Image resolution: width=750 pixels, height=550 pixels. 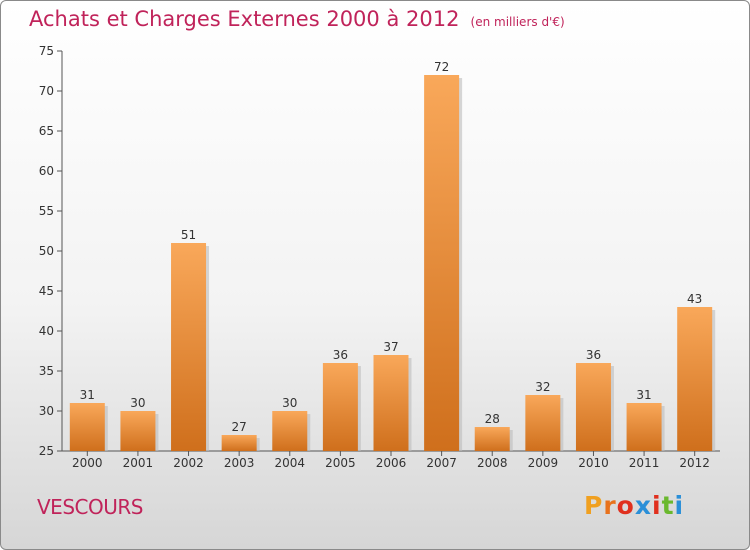 What do you see at coordinates (46, 291) in the screenshot?
I see `y-tick-label: 45` at bounding box center [46, 291].